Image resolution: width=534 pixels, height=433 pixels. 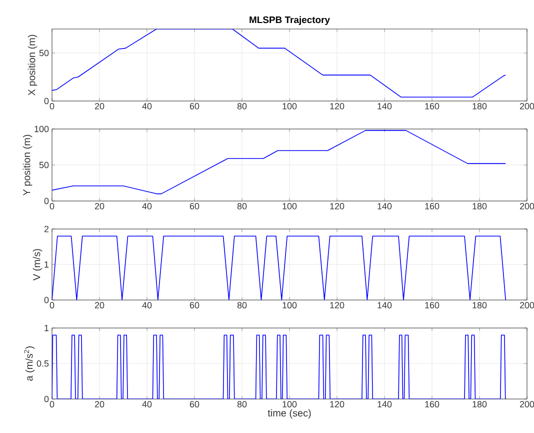 I want to click on y-axis-title: a (m/s$^{2}$), so click(x=29, y=363).